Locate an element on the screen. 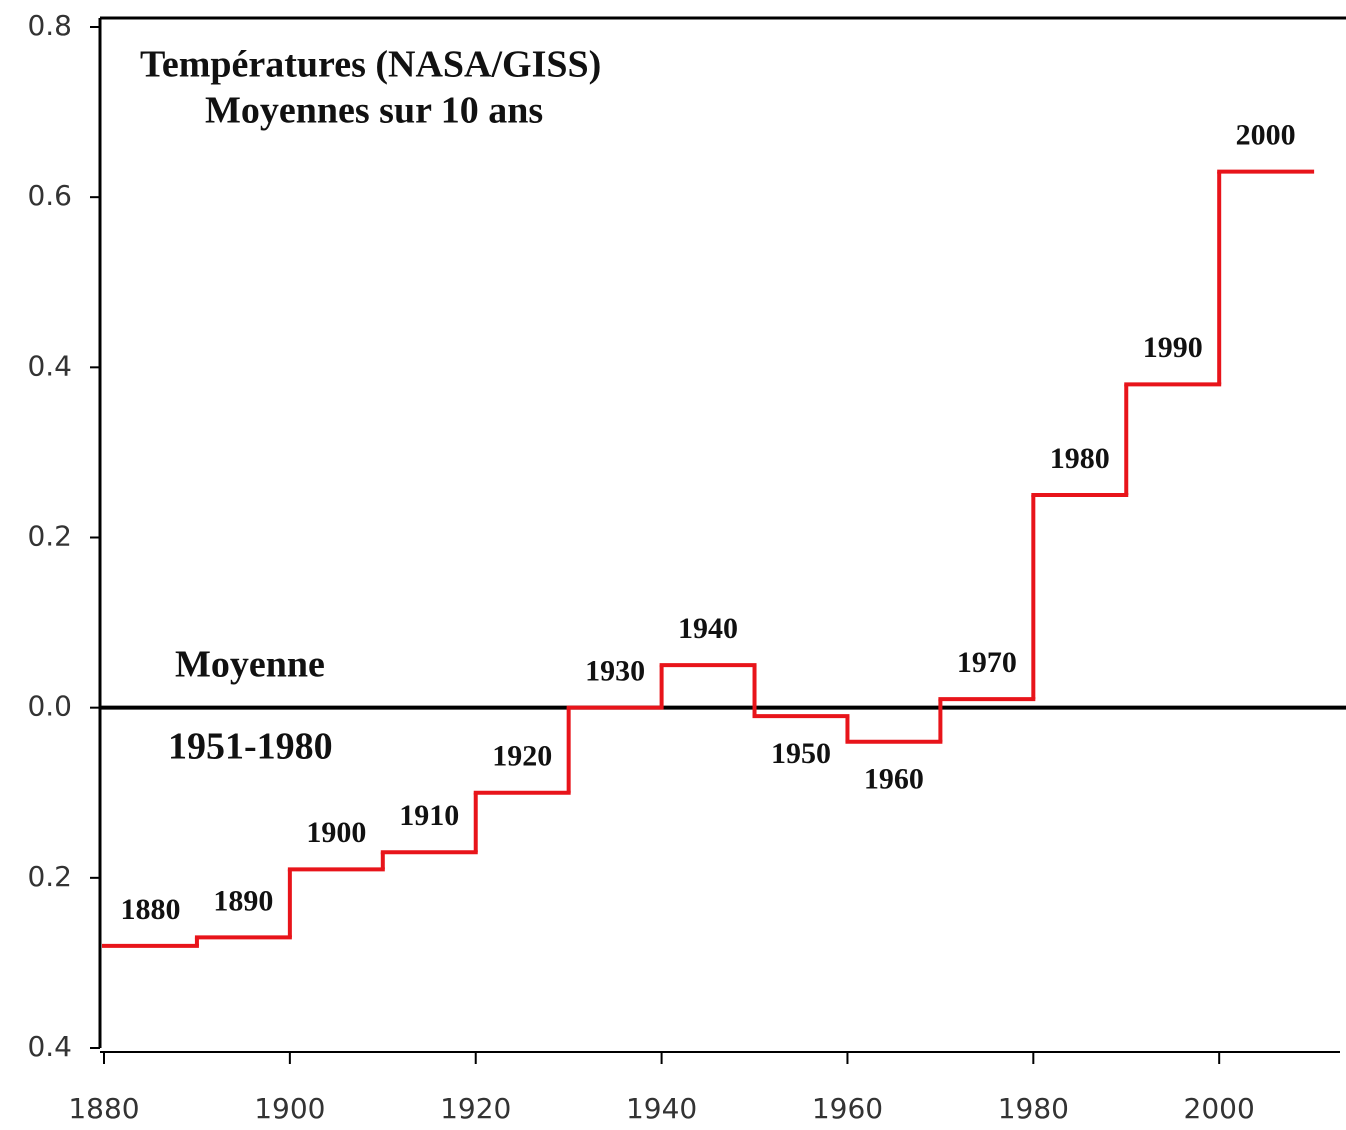 The image size is (1346, 1130). chart-subtitle: Moyennes sur 10 ans is located at coordinates (374, 111).